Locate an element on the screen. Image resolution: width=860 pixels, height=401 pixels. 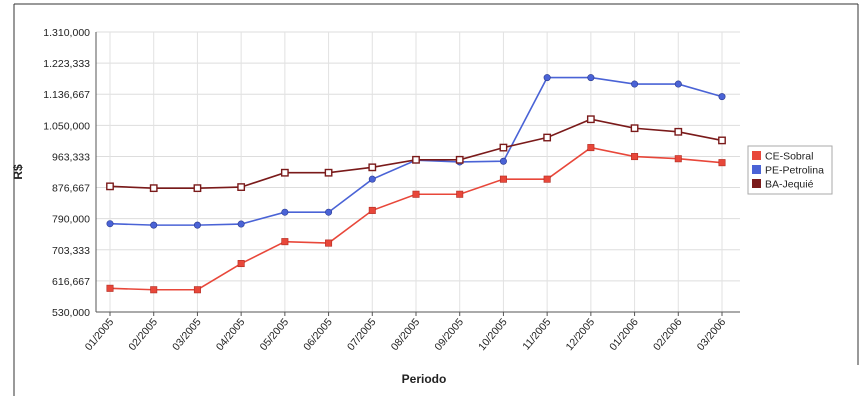
y-tick-label: 1.310,000 is located at coordinates (66, 33).